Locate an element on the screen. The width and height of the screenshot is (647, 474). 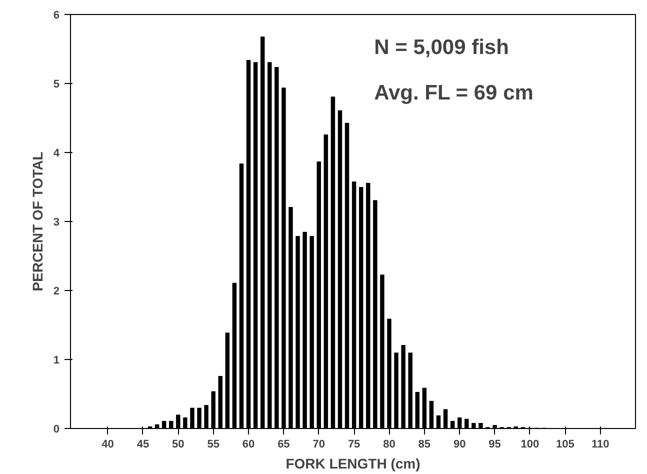
x-tick-label: 50 is located at coordinates (178, 444).